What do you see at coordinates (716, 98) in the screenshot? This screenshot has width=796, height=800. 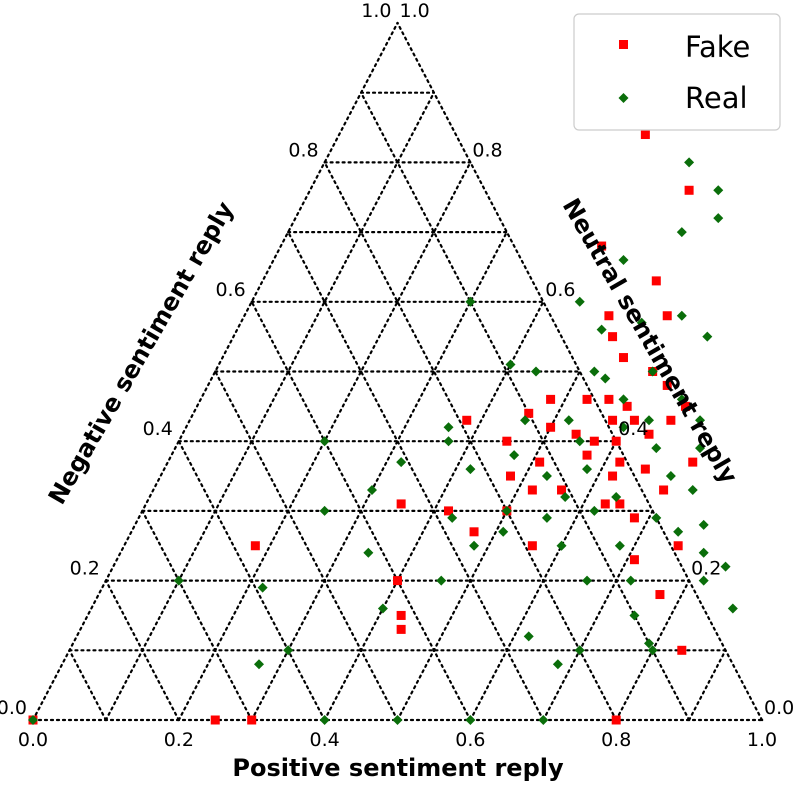 I see `legend-label-real: Real` at bounding box center [716, 98].